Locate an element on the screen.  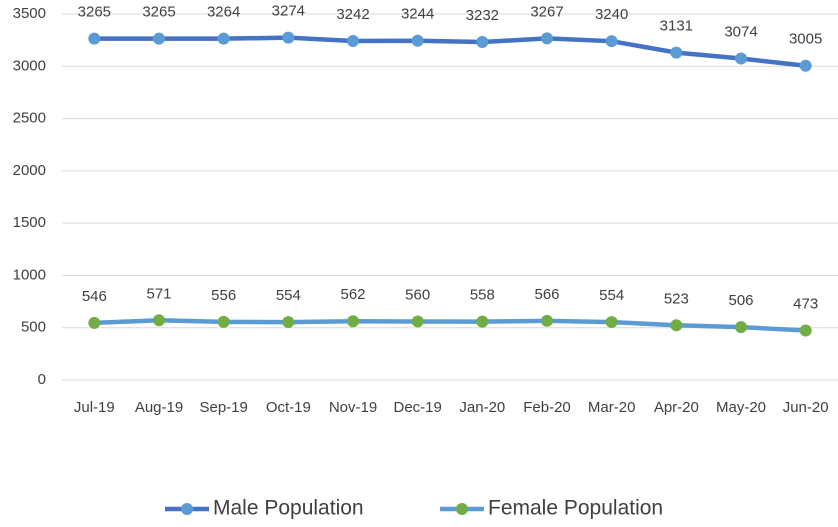
data-label: 3274 is located at coordinates (288, 11).